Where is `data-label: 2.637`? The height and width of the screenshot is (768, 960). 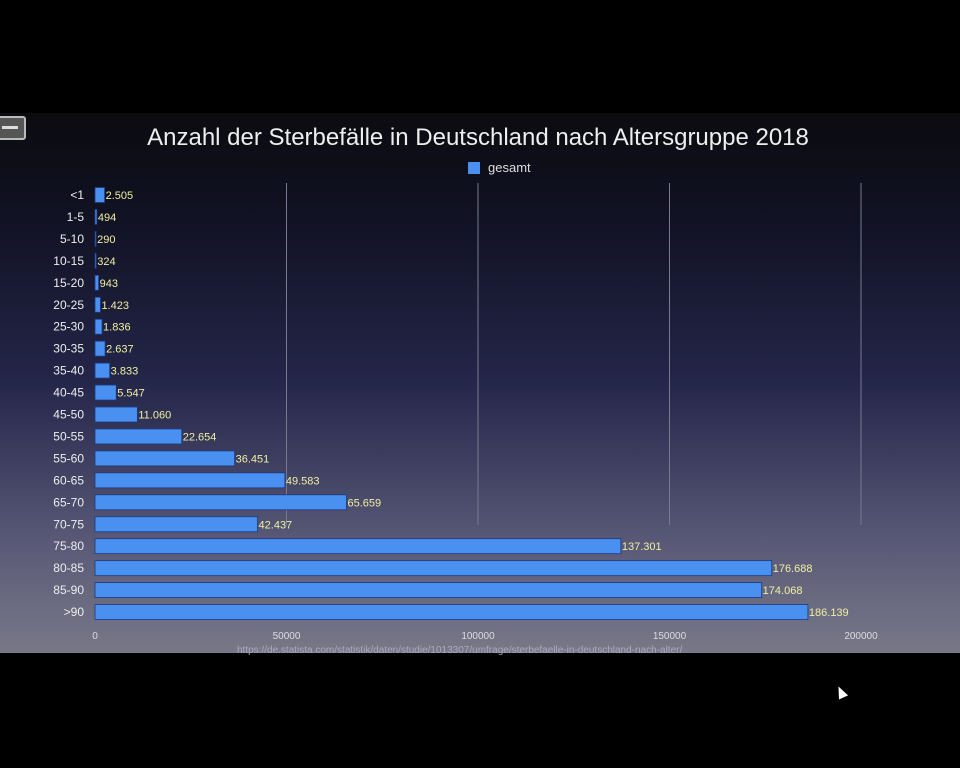
data-label: 2.637 is located at coordinates (120, 350).